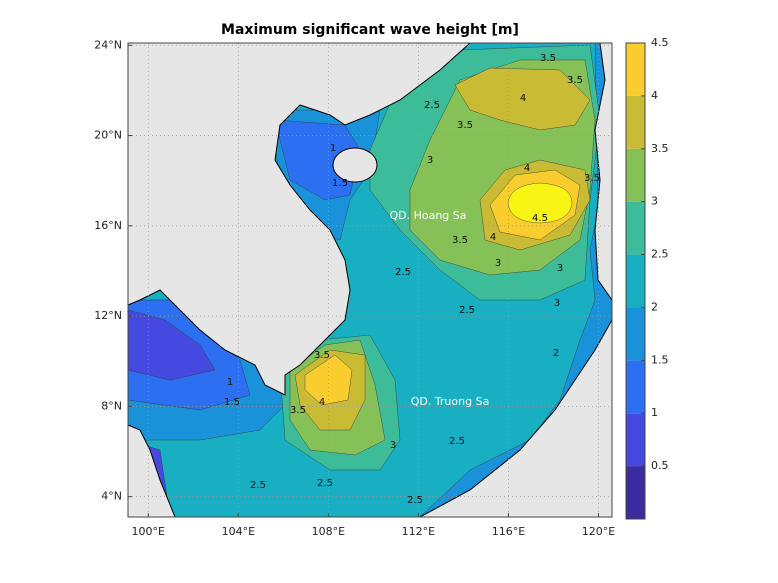  Describe the element at coordinates (108, 225) in the screenshot. I see `y-tick-label: 16°N` at that location.